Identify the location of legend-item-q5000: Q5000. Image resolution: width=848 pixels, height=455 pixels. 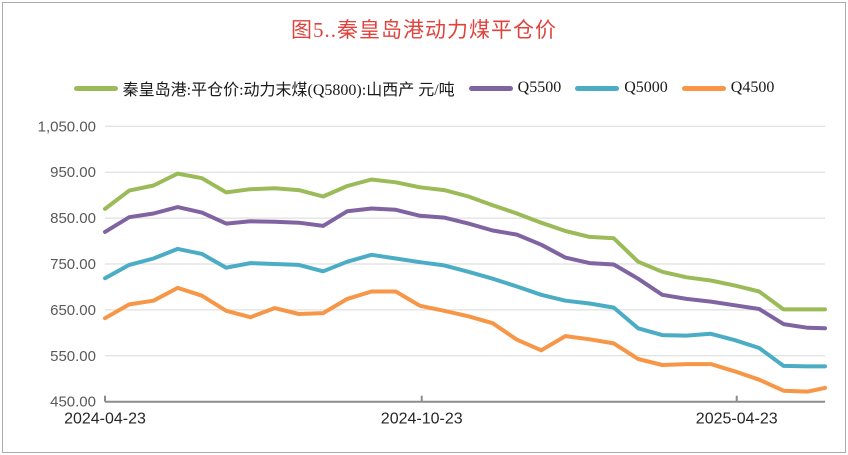
(621, 88).